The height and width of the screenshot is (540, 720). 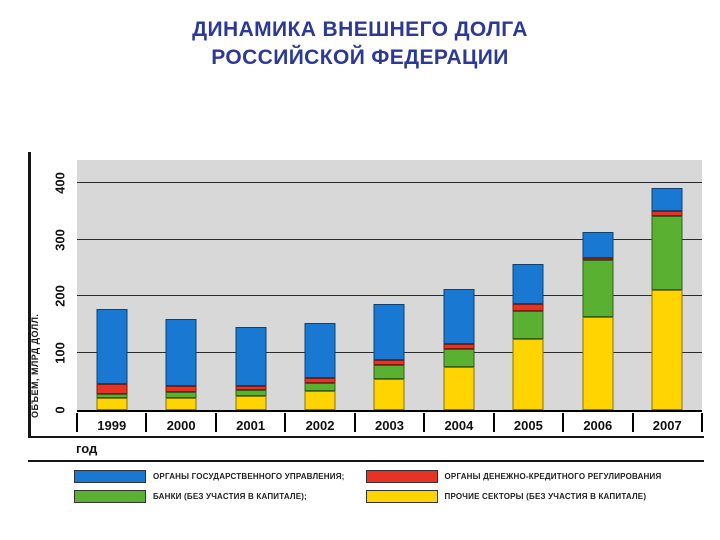 What do you see at coordinates (458, 285) in the screenshot?
I see `bar-group-2004` at bounding box center [458, 285].